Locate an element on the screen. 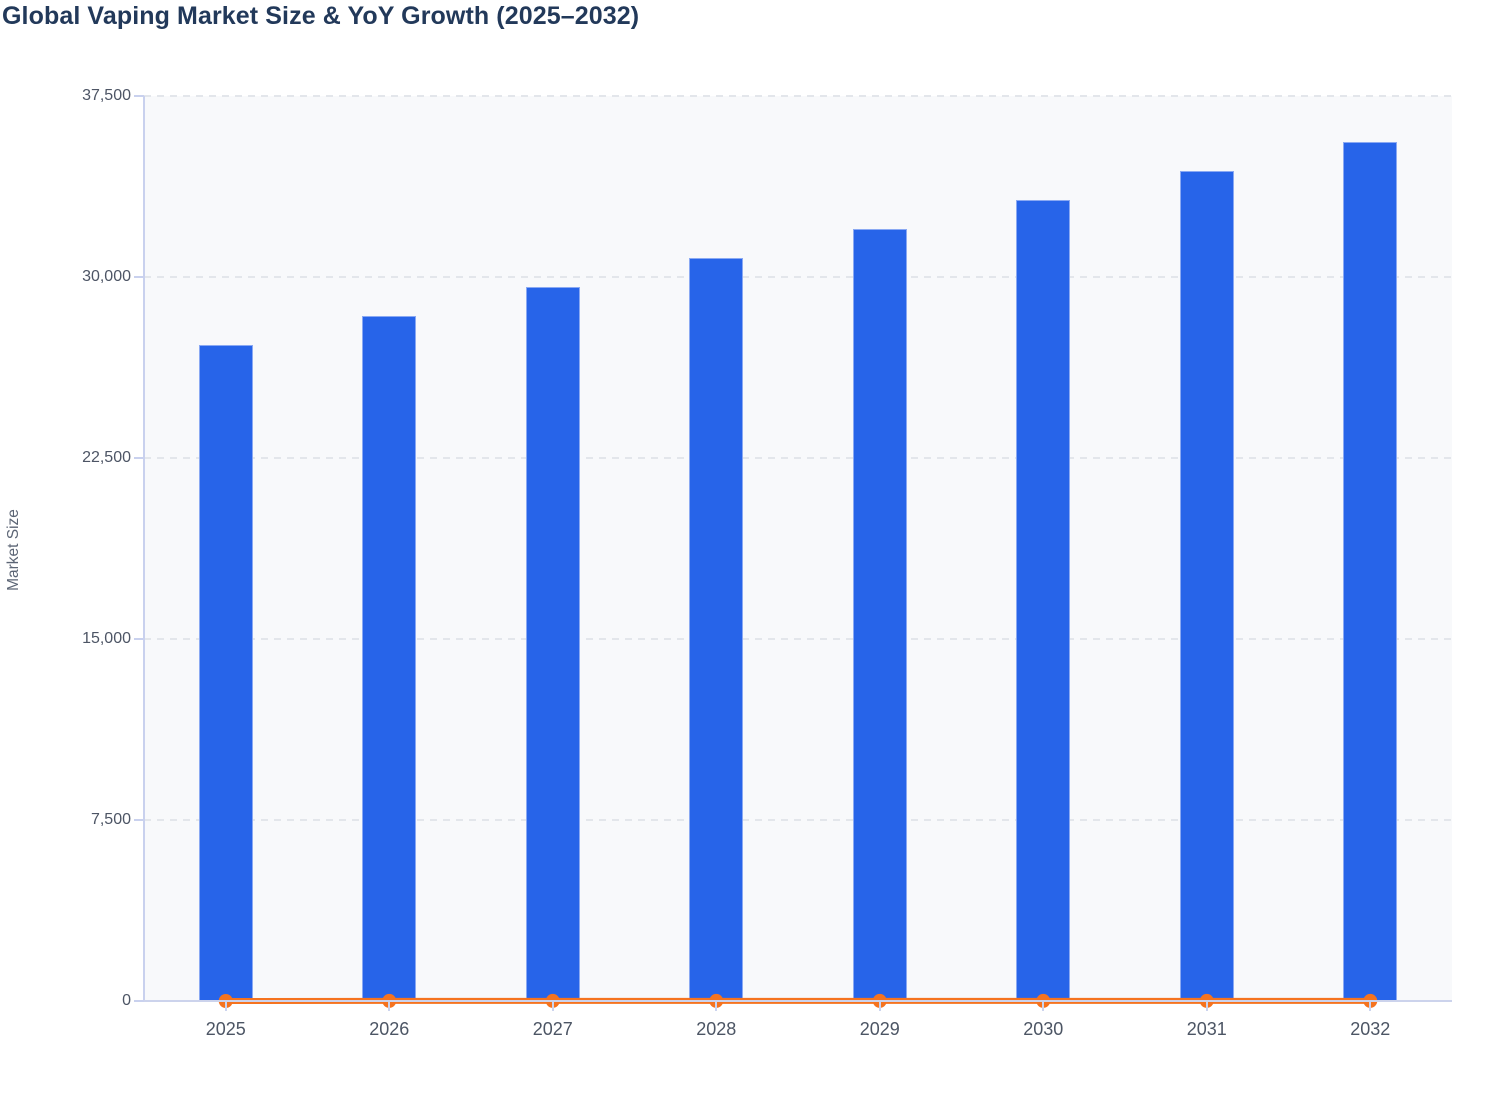  y-tick-label: 22,500 is located at coordinates (106, 457).